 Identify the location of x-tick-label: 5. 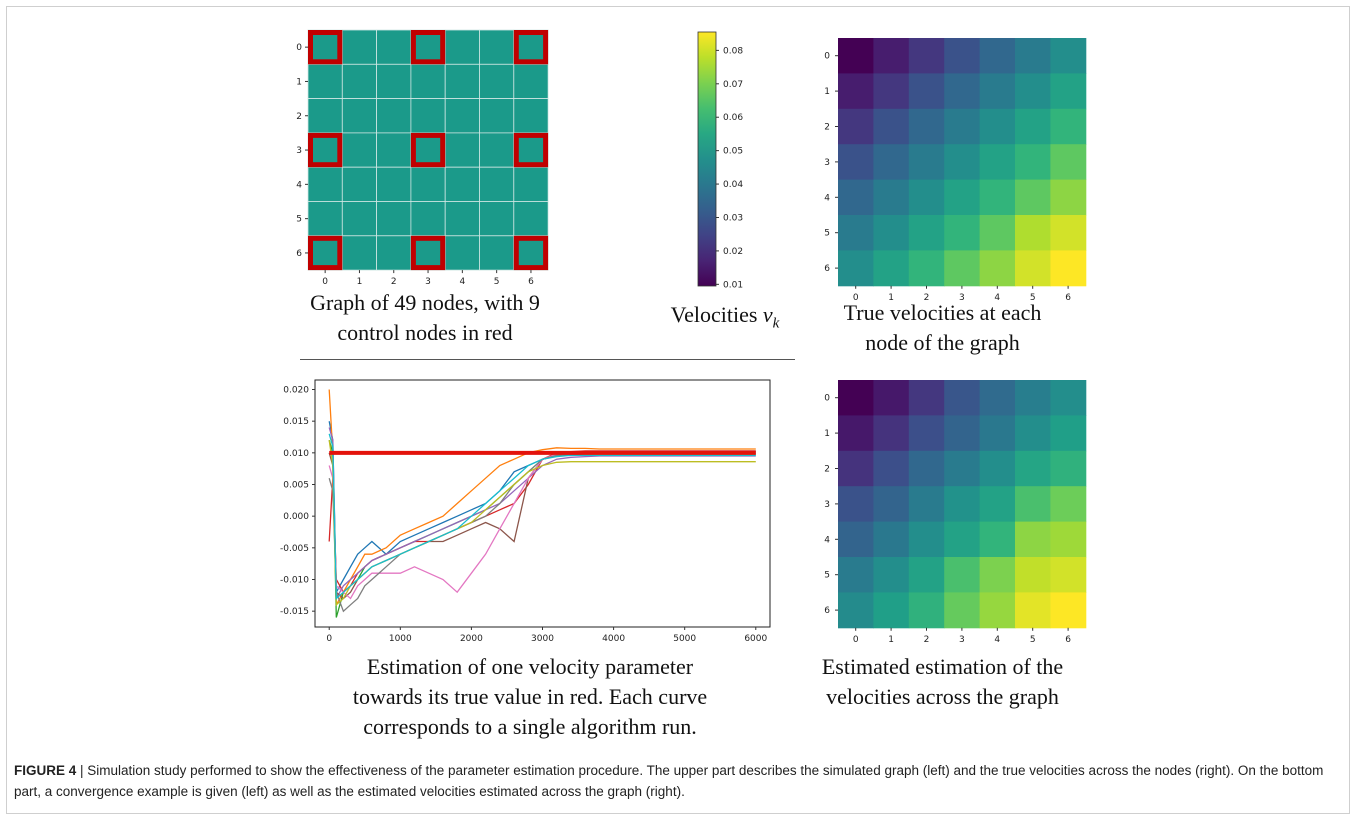
(497, 282).